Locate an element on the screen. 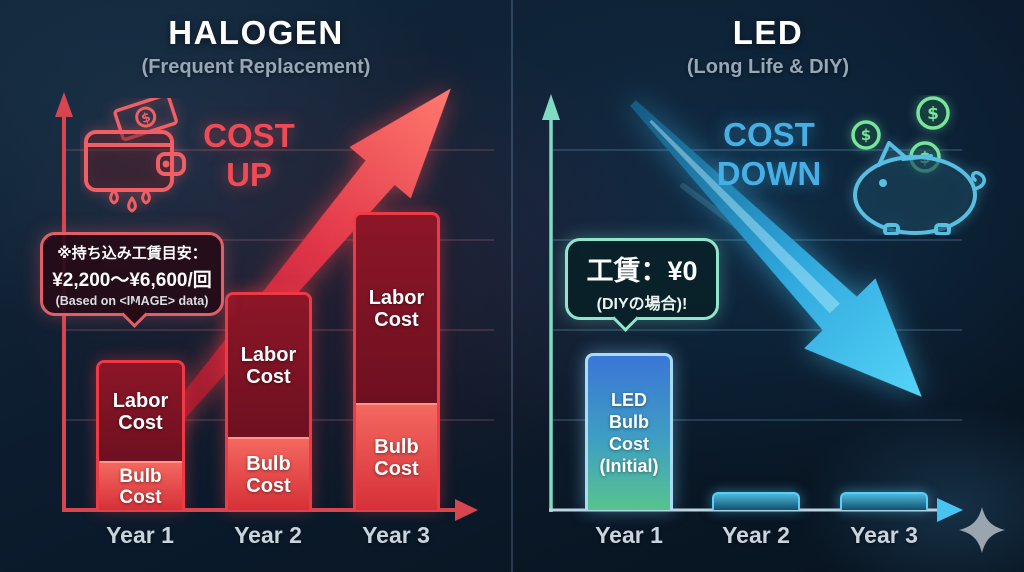 Image resolution: width=1024 pixels, height=572 pixels. led-labor-fee-callout: 工賃：¥0 (DIYの場合)! is located at coordinates (642, 285).